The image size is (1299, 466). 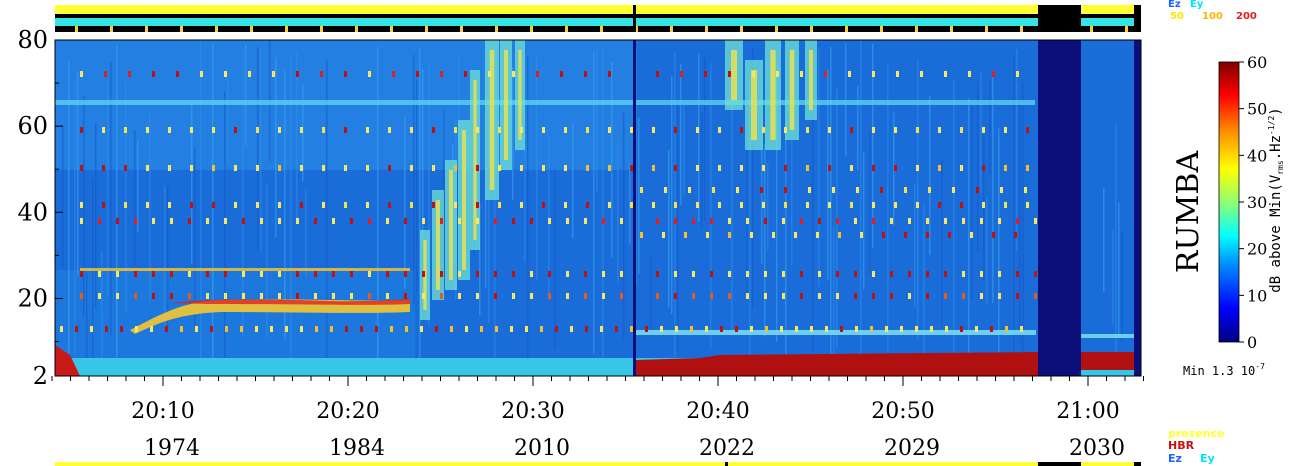 What do you see at coordinates (634, 18) in the screenshot?
I see `top-strip-marker` at bounding box center [634, 18].